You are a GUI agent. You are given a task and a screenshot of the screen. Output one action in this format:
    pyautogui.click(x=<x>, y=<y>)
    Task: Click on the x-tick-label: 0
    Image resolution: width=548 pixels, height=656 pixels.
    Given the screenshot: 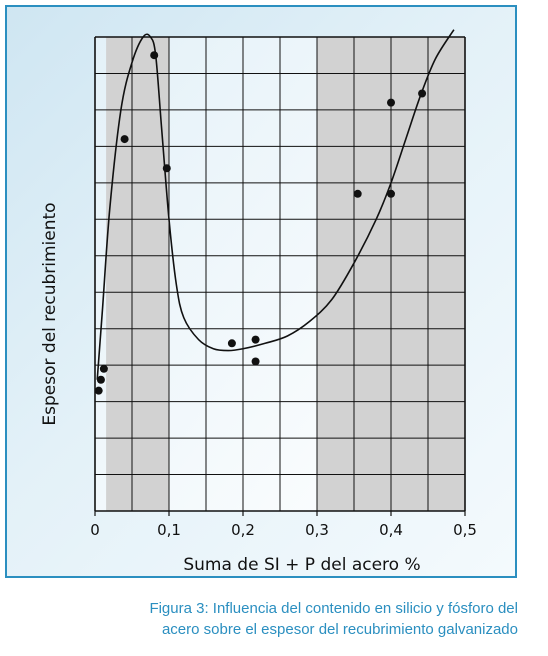 What is the action you would take?
    pyautogui.click(x=95, y=530)
    